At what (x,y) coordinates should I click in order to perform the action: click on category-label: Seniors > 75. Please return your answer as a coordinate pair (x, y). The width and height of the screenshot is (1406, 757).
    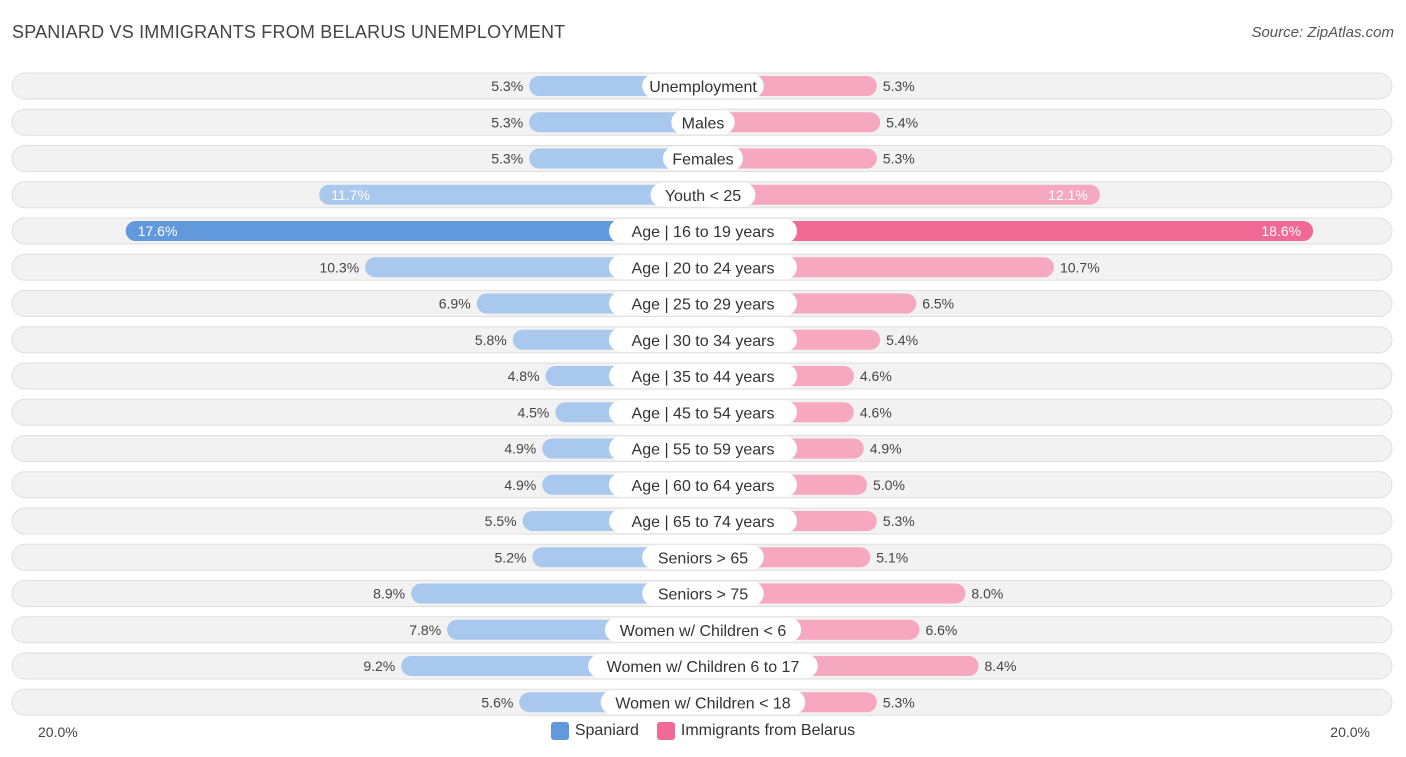
    Looking at the image, I should click on (703, 595).